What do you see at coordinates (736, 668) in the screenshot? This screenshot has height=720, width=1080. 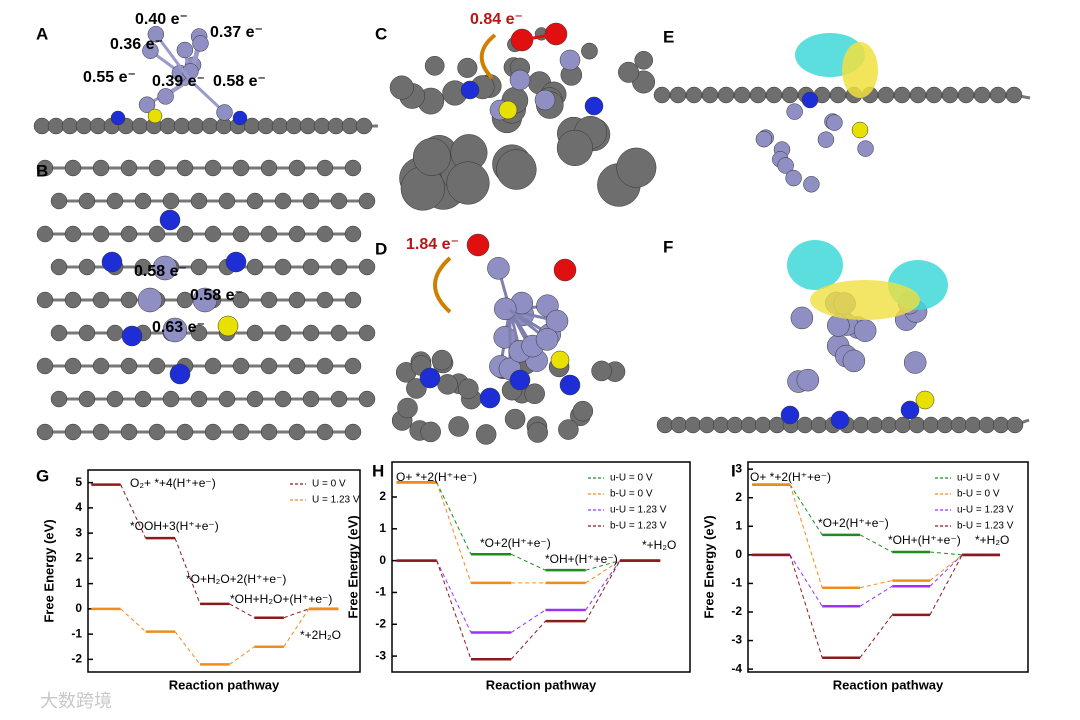 I see `y-tick-label: -4` at bounding box center [736, 668].